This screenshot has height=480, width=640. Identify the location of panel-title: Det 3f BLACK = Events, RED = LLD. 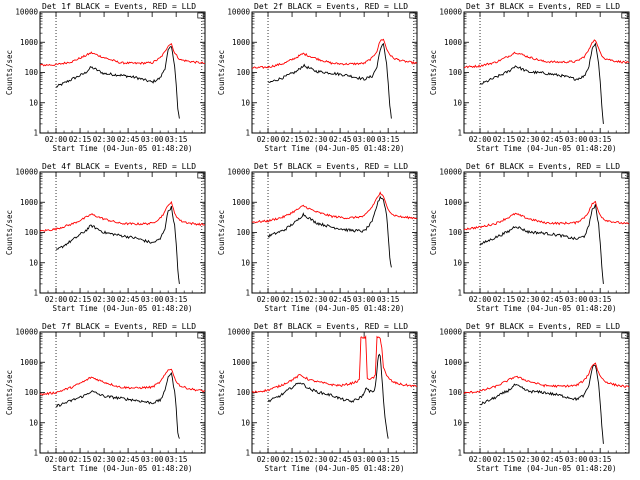
(543, 6).